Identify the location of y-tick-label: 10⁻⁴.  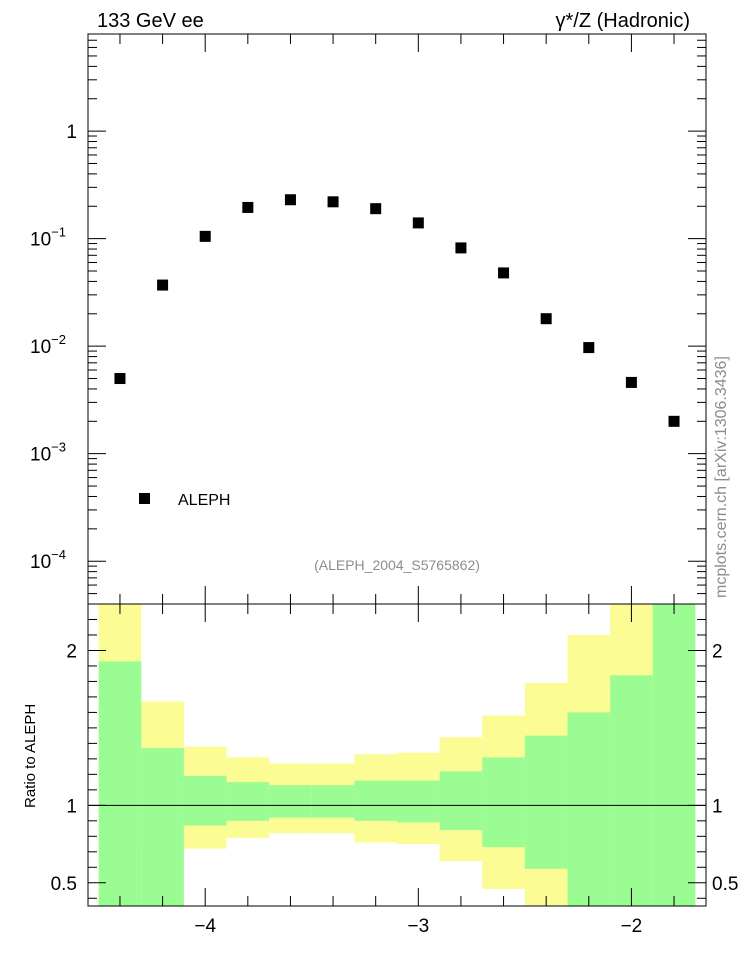
(48, 560).